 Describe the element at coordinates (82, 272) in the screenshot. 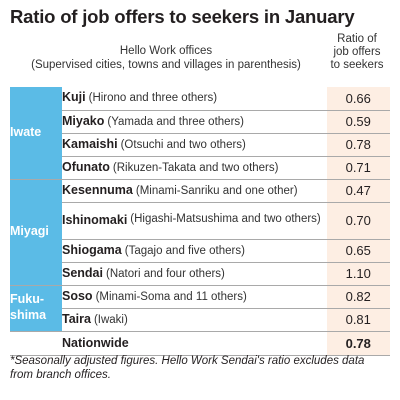

I see `office-name: Sendai` at that location.